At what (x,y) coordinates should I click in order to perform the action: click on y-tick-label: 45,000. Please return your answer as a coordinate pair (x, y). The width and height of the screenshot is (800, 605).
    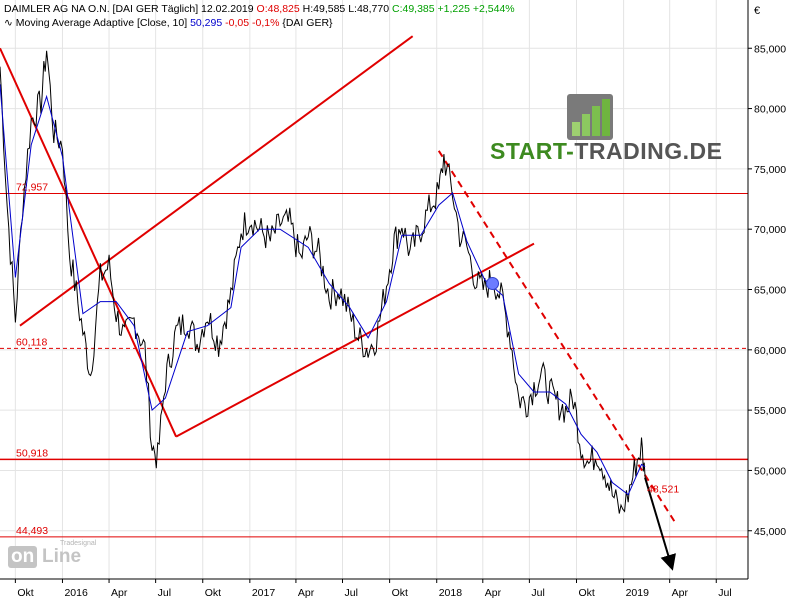
    Looking at the image, I should click on (770, 532).